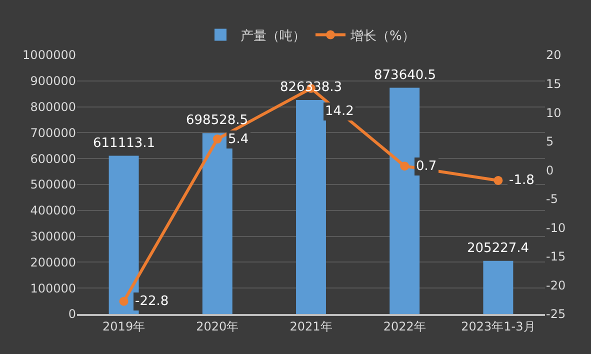 Image resolution: width=591 pixels, height=354 pixels. I want to click on y2-tick-label: -15, so click(556, 257).